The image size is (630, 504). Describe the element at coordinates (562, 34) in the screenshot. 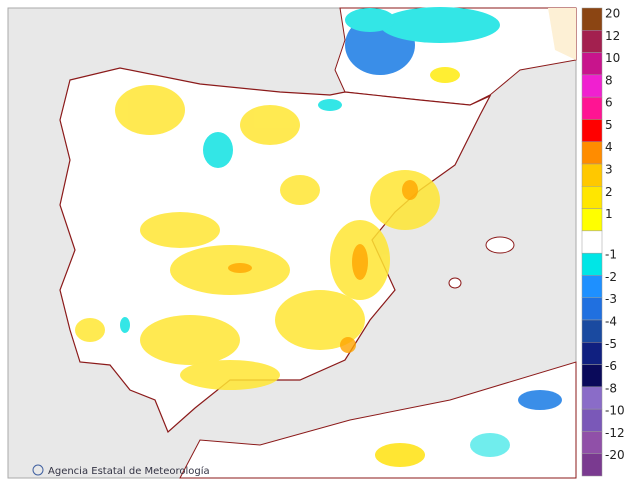

I see `region` at that location.